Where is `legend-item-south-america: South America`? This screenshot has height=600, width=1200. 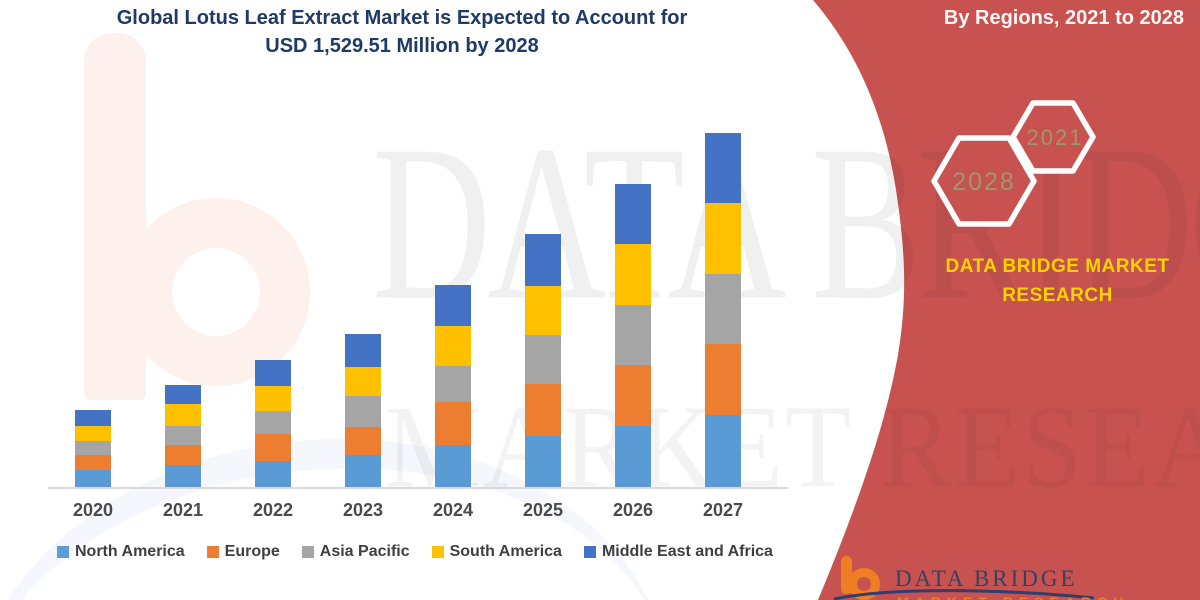
legend-item-south-america: South America is located at coordinates (496, 552).